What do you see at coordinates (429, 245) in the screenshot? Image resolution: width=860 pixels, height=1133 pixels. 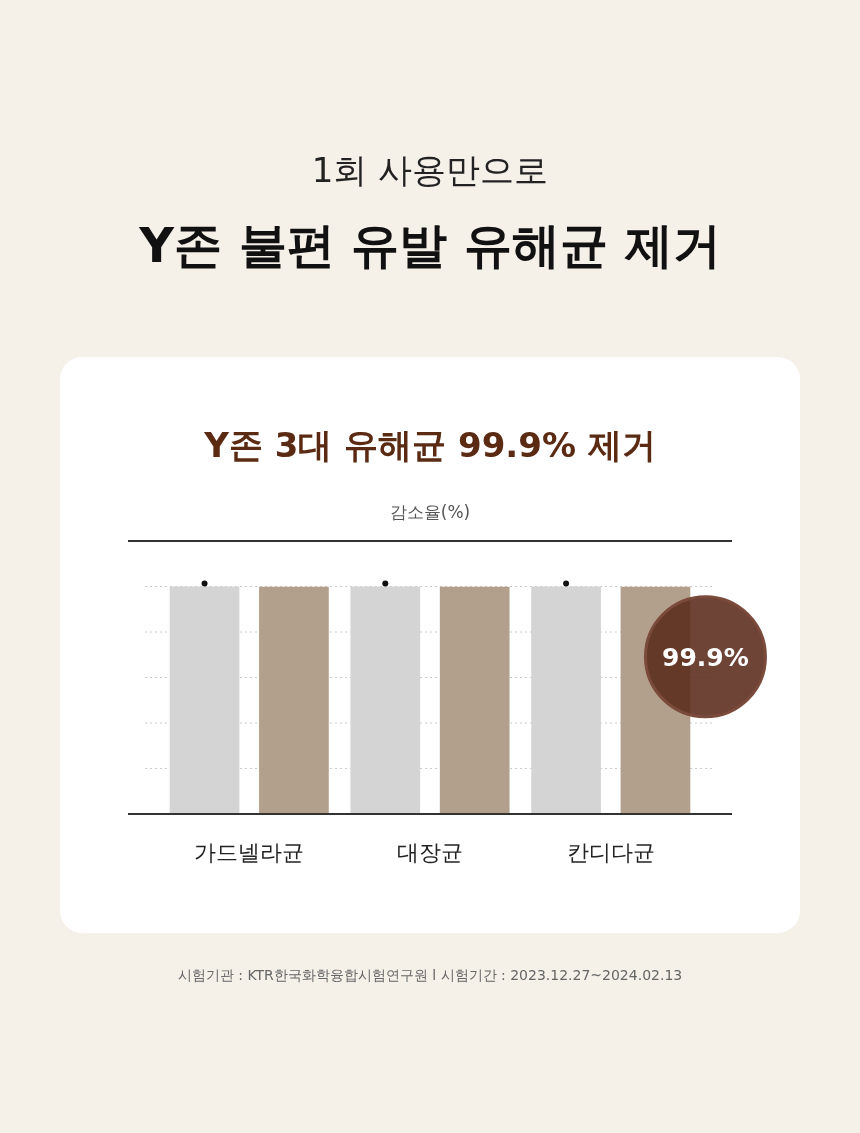 I see `text: Y존 불편 유발 유해균 제거` at bounding box center [429, 245].